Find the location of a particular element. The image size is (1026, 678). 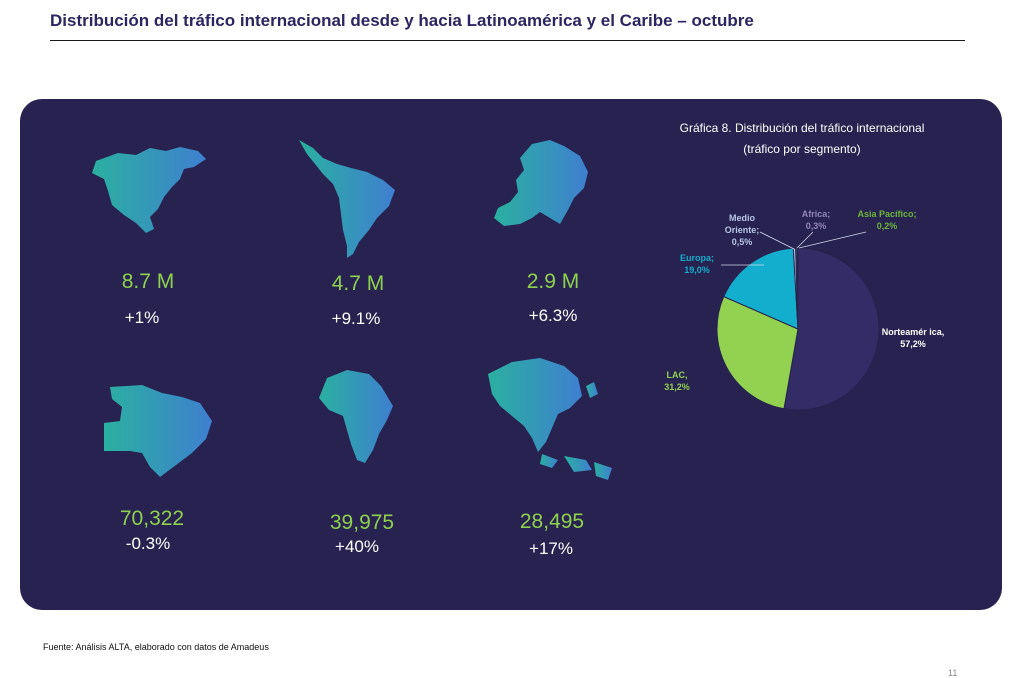

region-value-middle-east: 70,322 is located at coordinates (152, 518).